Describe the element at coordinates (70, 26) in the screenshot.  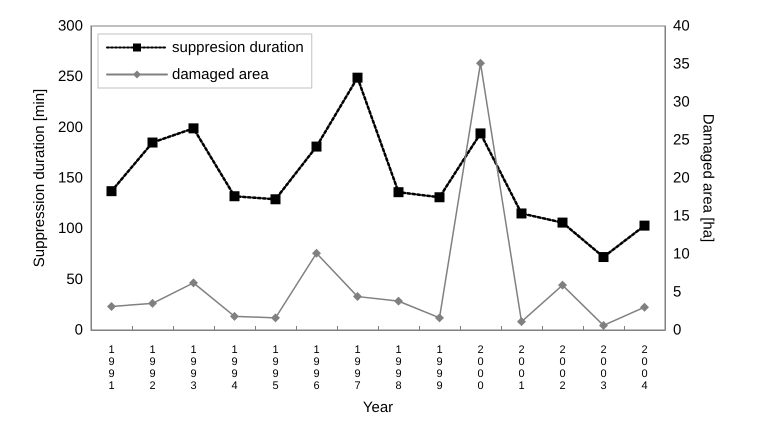
I see `y-tick-label: 300` at that location.